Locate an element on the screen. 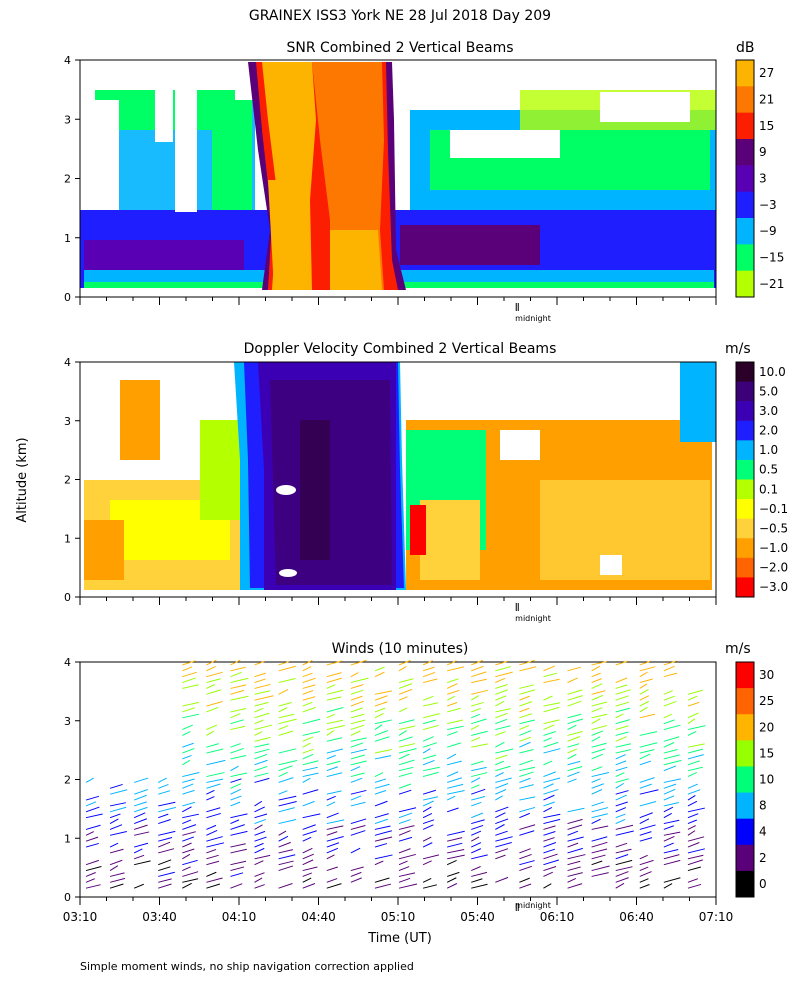 The width and height of the screenshot is (800, 1000). x-tick-label: 07:10 is located at coordinates (716, 917).